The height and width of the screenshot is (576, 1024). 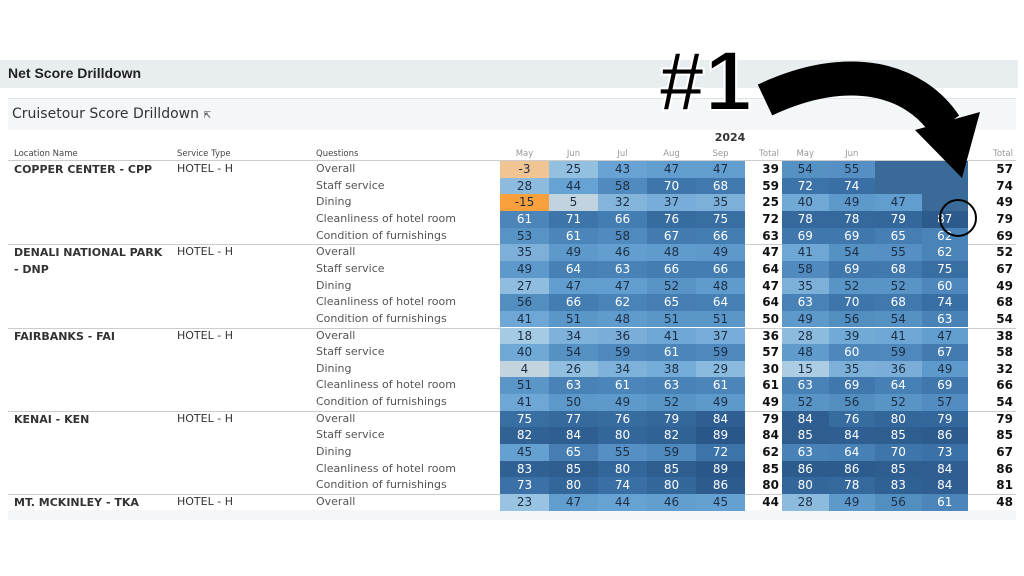 What do you see at coordinates (720, 236) in the screenshot?
I see `score-cell: 66` at bounding box center [720, 236].